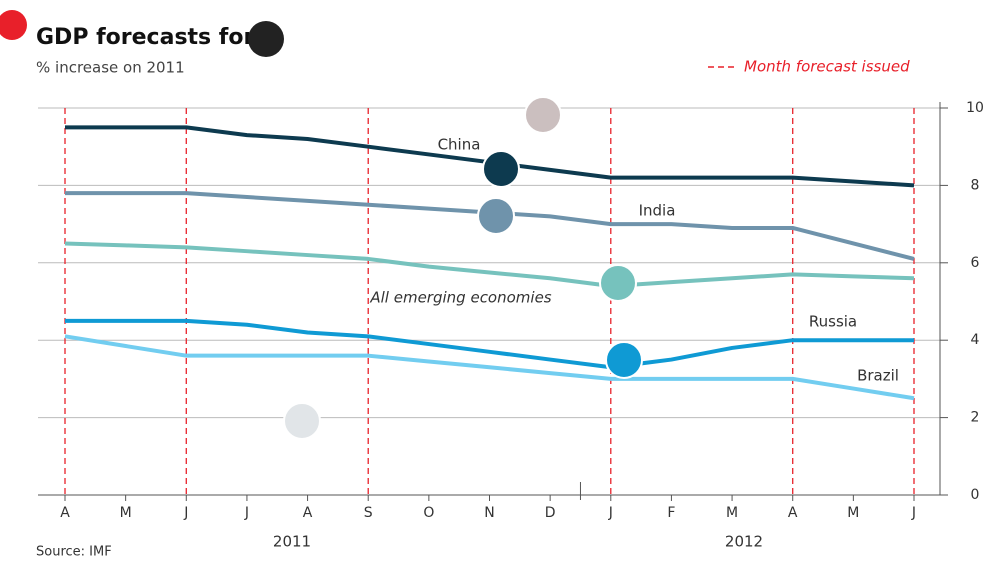  What do you see at coordinates (671, 513) in the screenshot?
I see `x-tick-label: F` at bounding box center [671, 513].